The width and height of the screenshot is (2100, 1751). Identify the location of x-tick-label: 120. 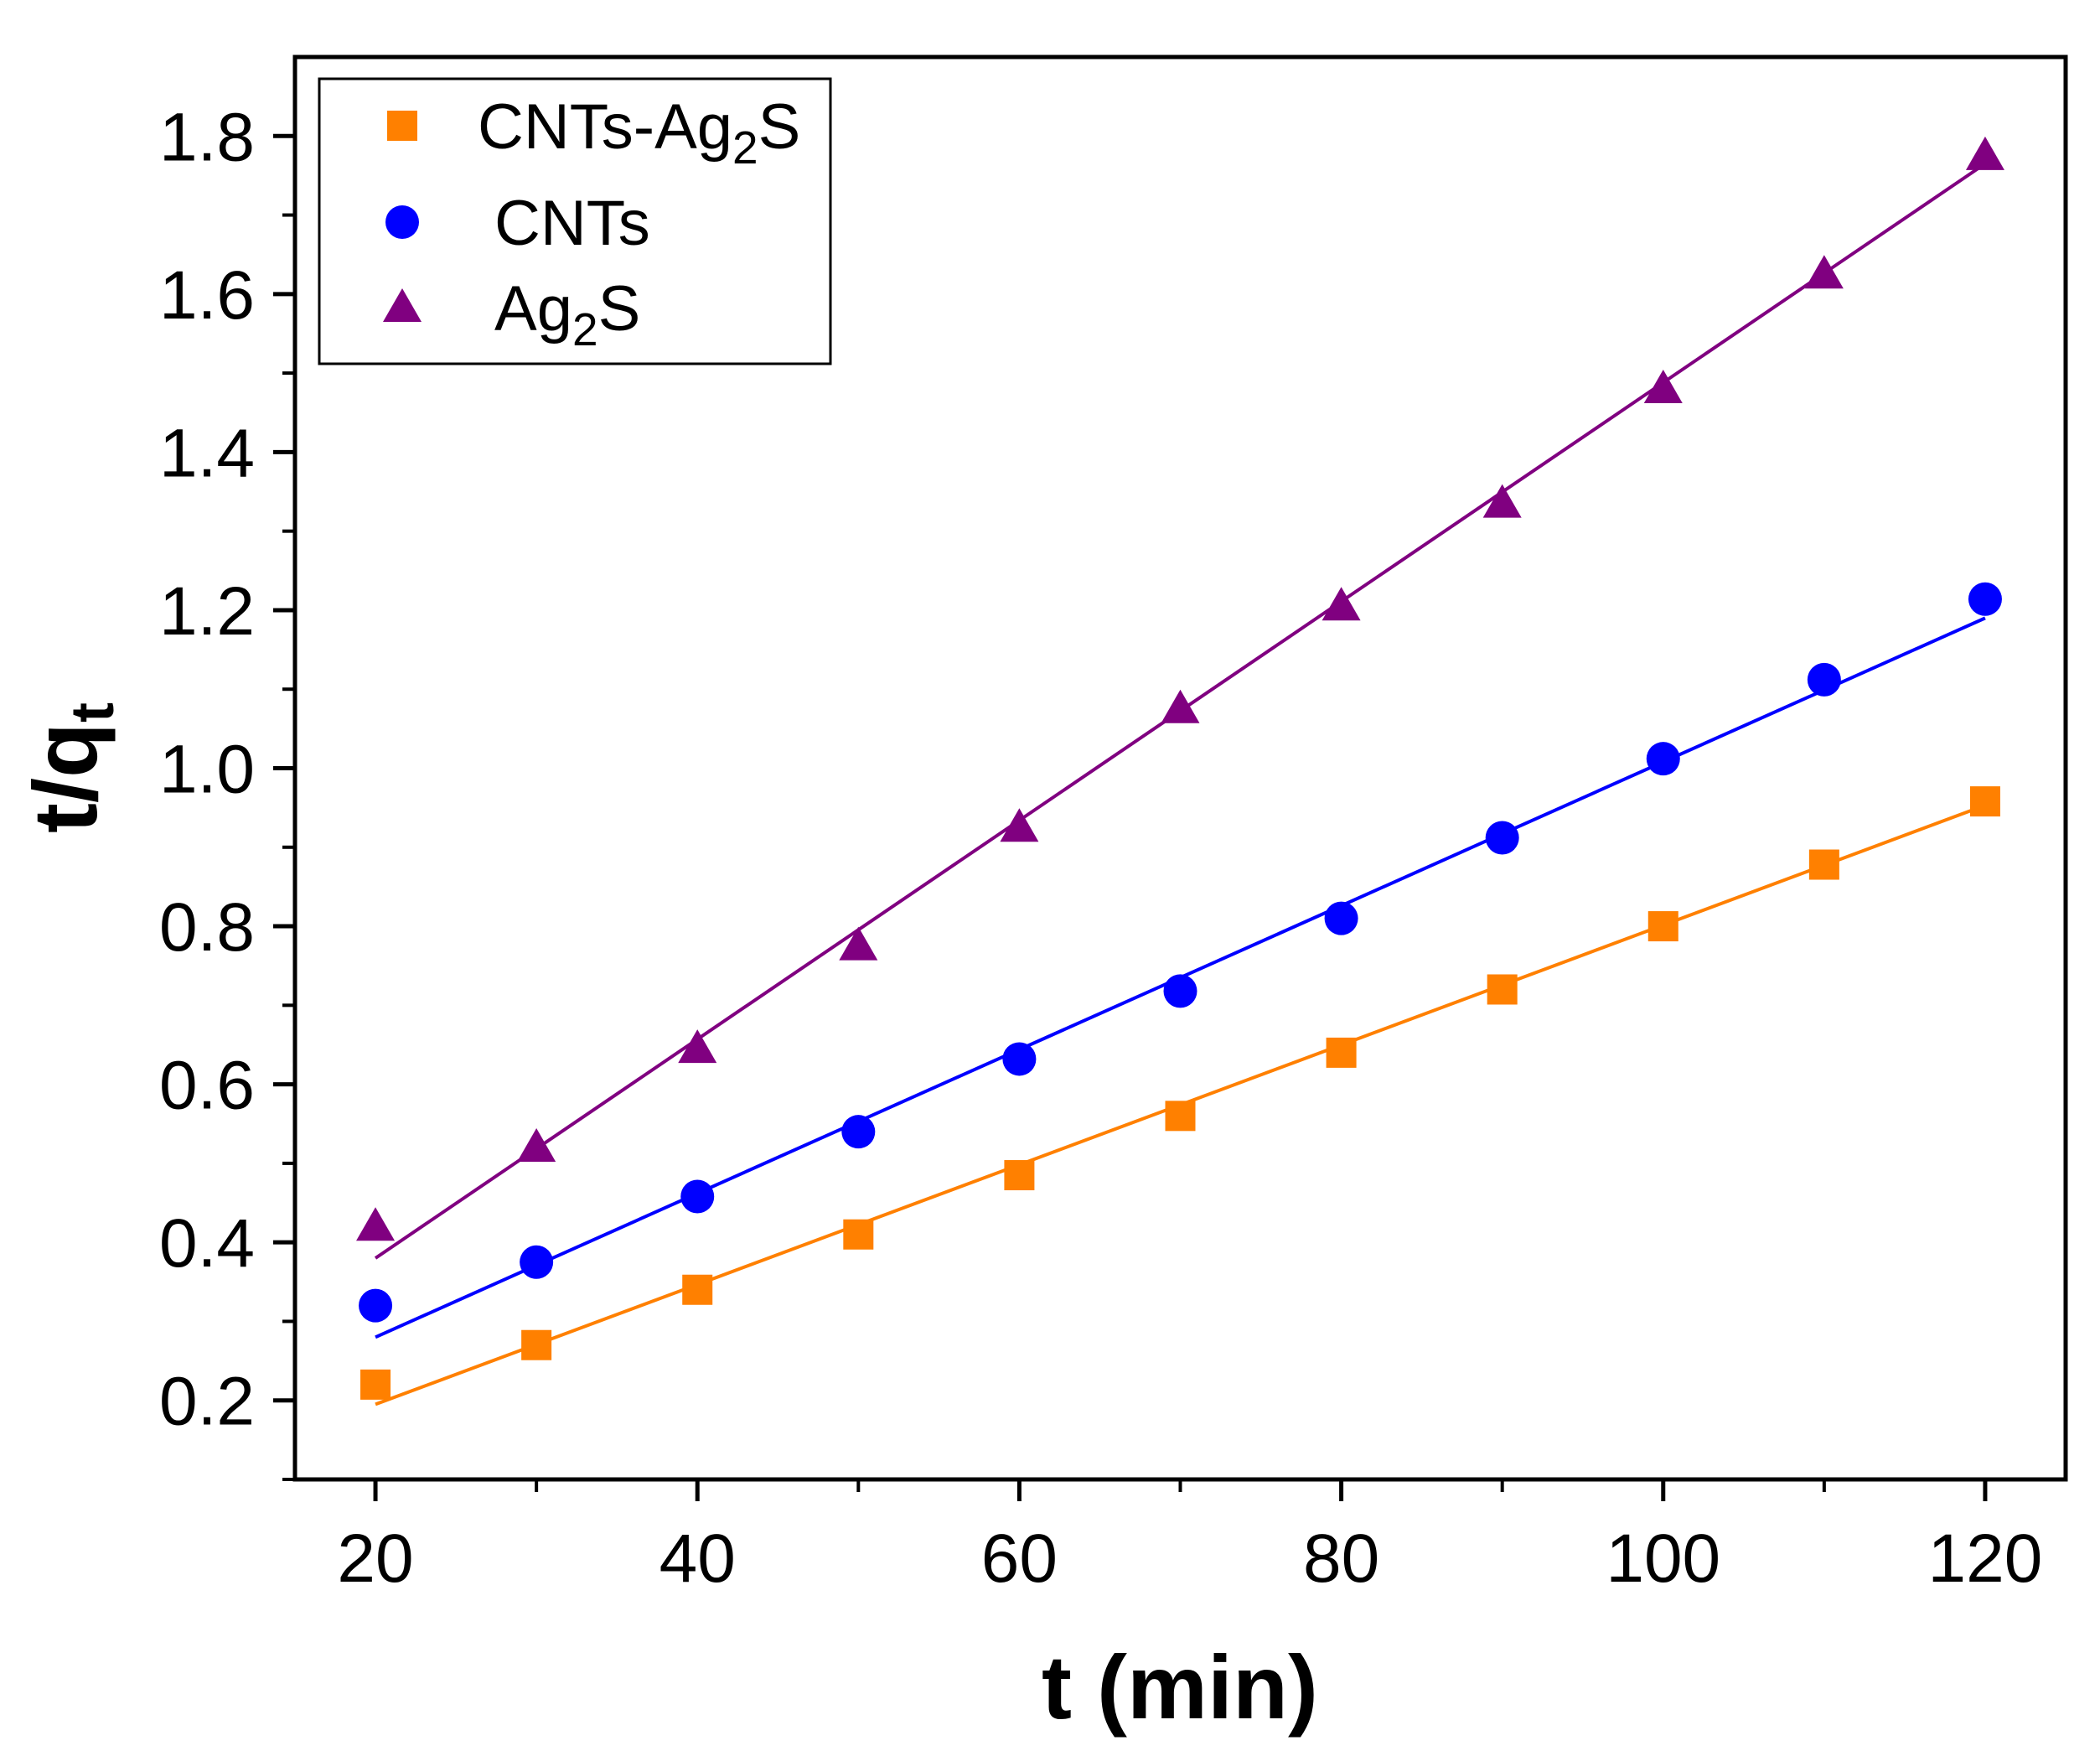
(1985, 1559).